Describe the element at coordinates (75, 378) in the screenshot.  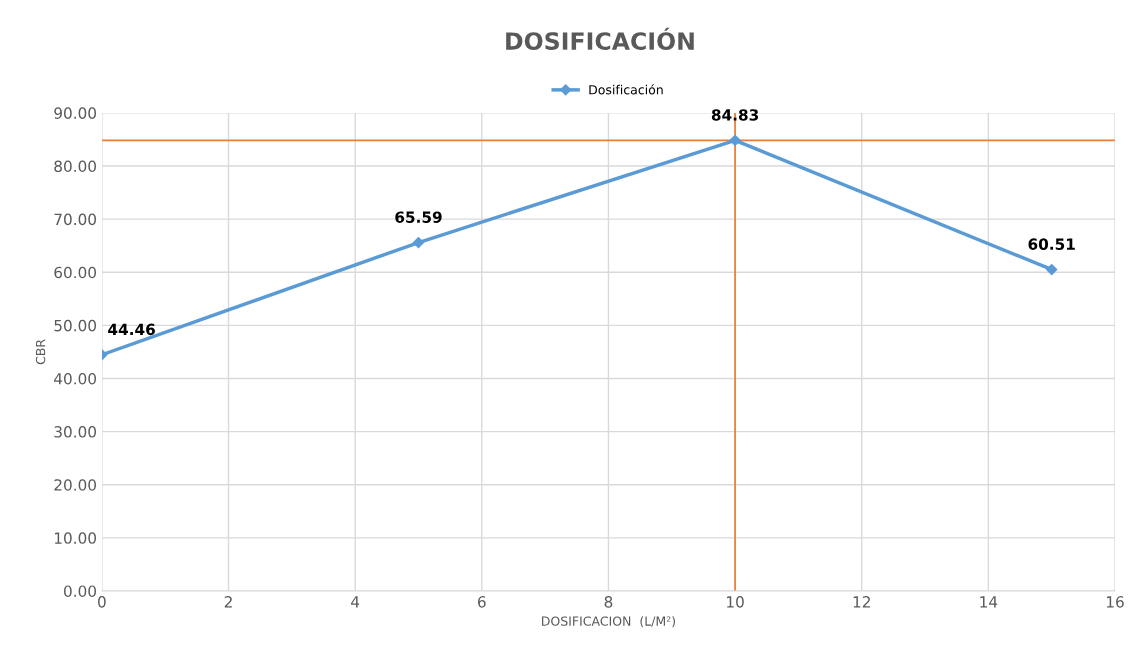
I see `y-tick-label: 40.00` at that location.